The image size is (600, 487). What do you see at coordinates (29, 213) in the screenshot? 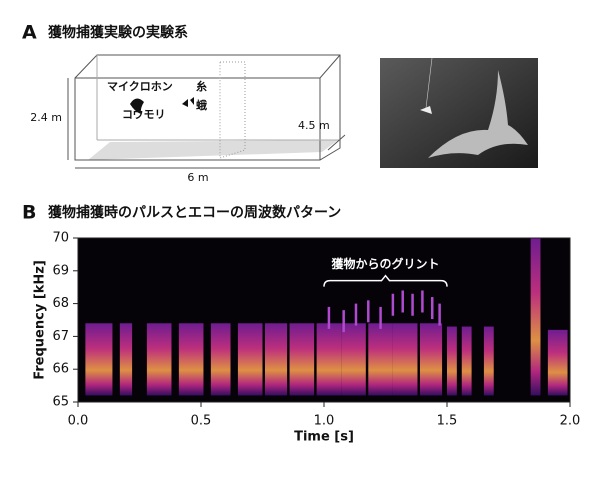
I see `panel-label: B` at bounding box center [29, 213].